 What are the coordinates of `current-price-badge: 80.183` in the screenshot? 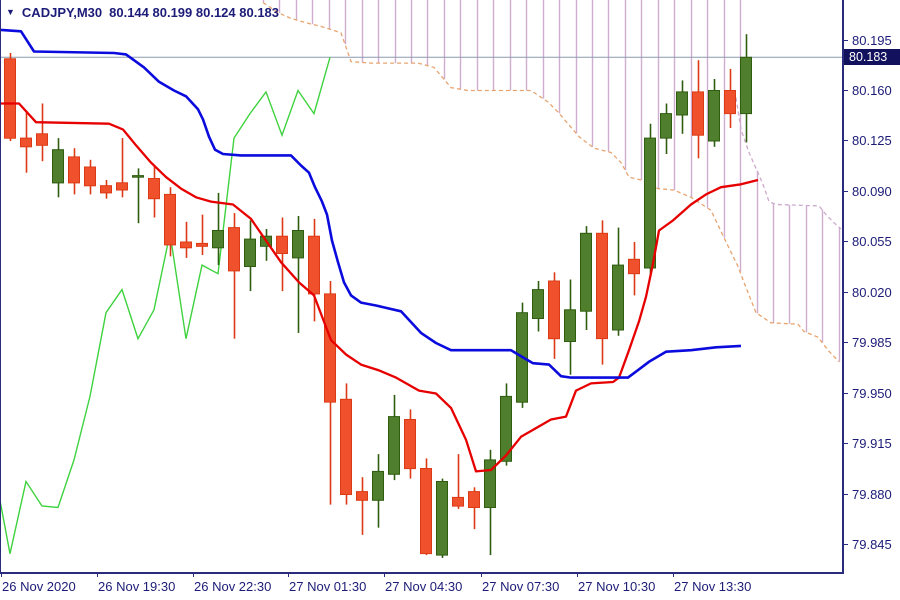 It's located at (872, 57).